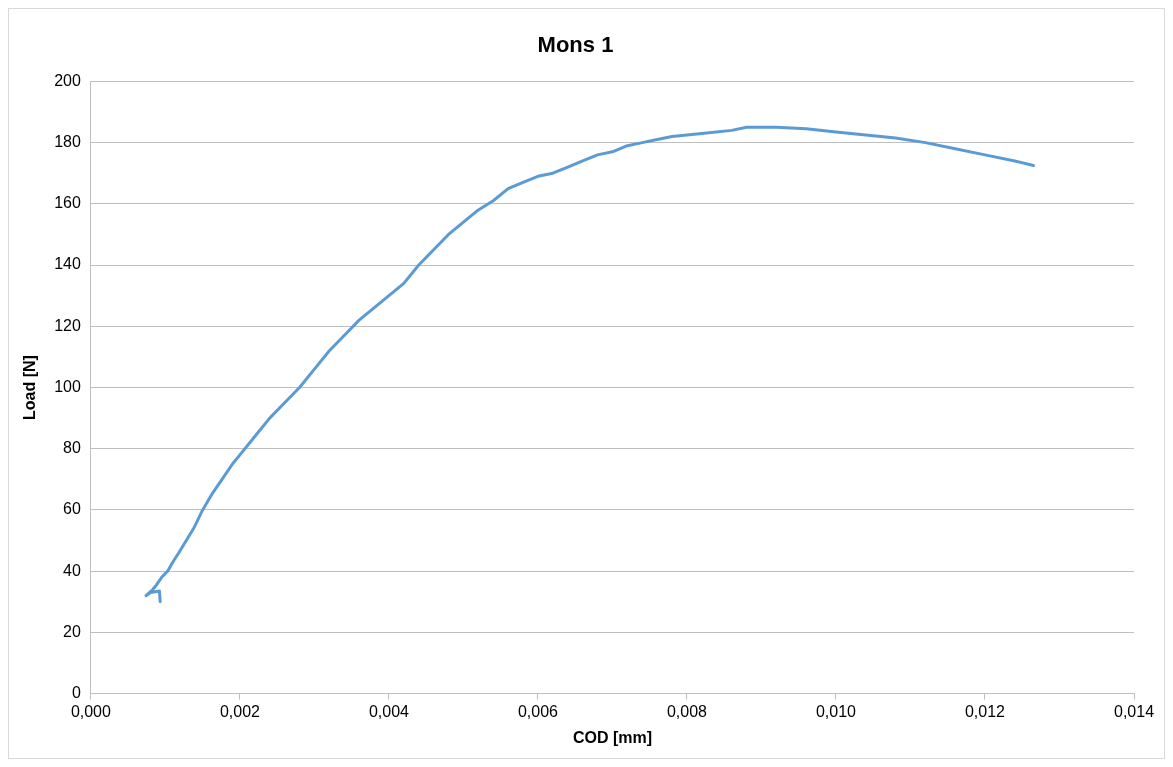  I want to click on x-tick-label: 0,008, so click(687, 711).